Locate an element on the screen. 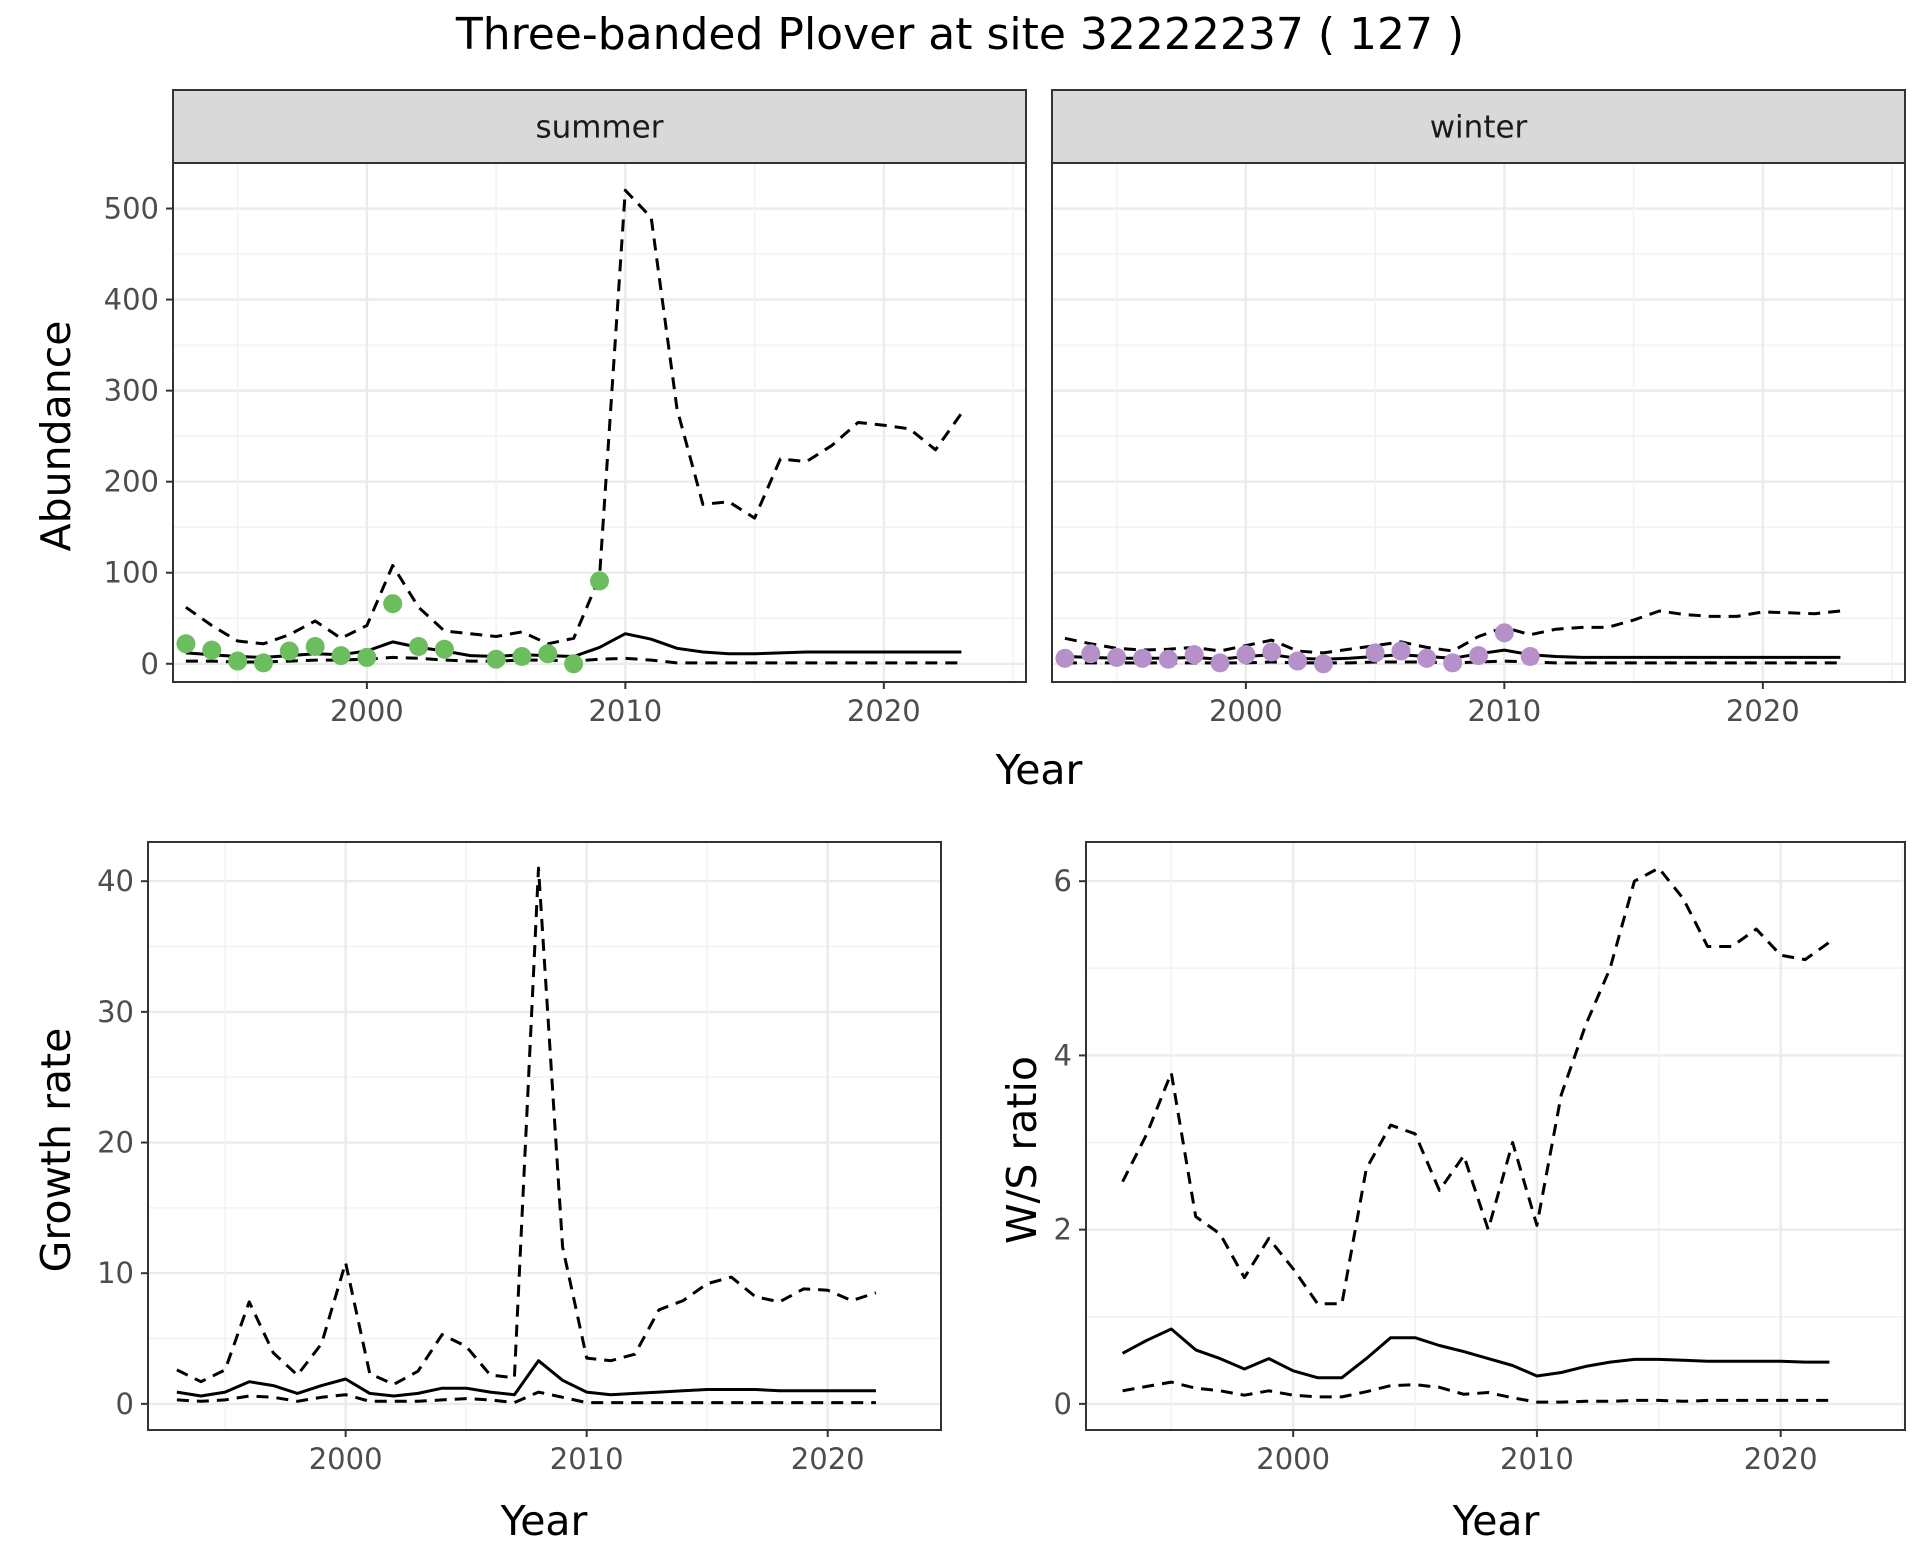 Image resolution: width=1920 pixels, height=1565 pixels. summer-x-tick-label: 2010 is located at coordinates (625, 711).